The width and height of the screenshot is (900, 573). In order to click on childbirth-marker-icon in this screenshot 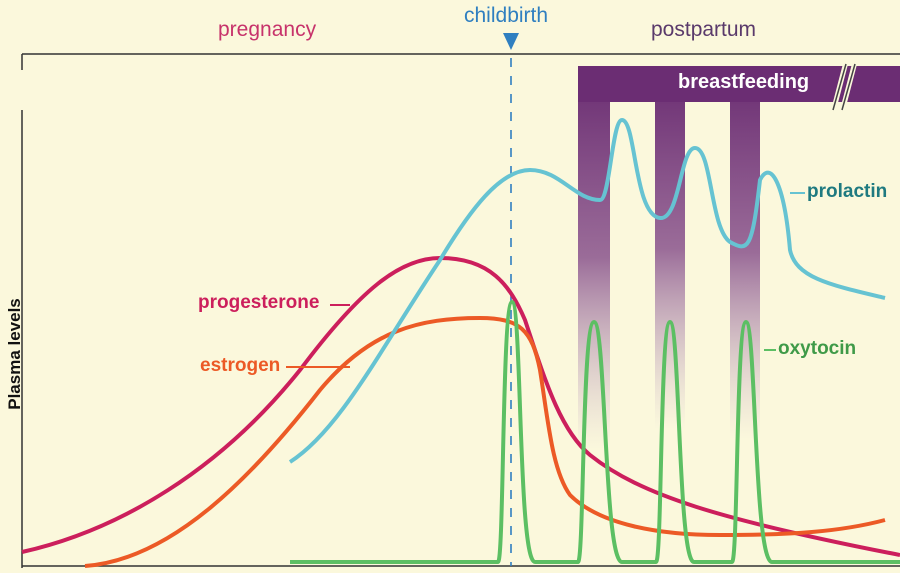, I will do `click(511, 41)`.